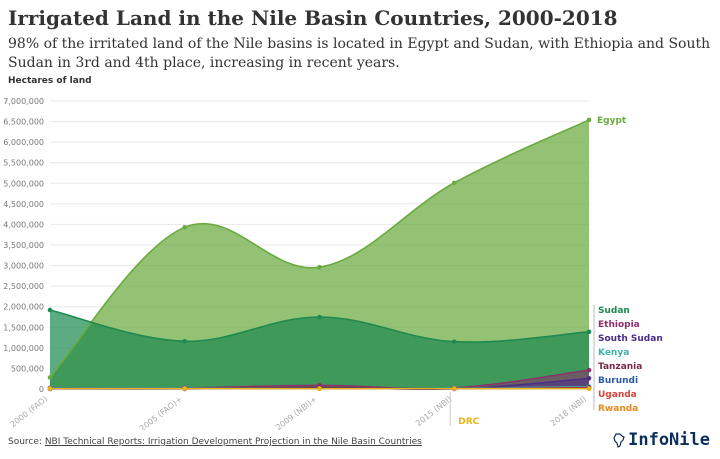 The image size is (720, 459). What do you see at coordinates (617, 395) in the screenshot?
I see `uganda-label: Uganda` at bounding box center [617, 395].